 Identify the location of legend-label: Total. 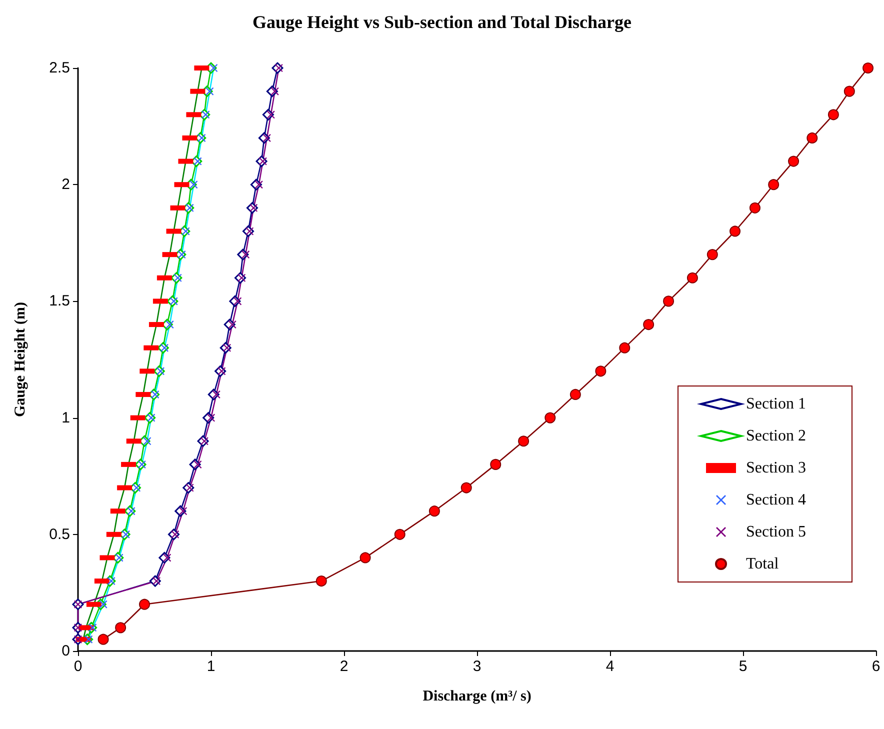
(763, 564).